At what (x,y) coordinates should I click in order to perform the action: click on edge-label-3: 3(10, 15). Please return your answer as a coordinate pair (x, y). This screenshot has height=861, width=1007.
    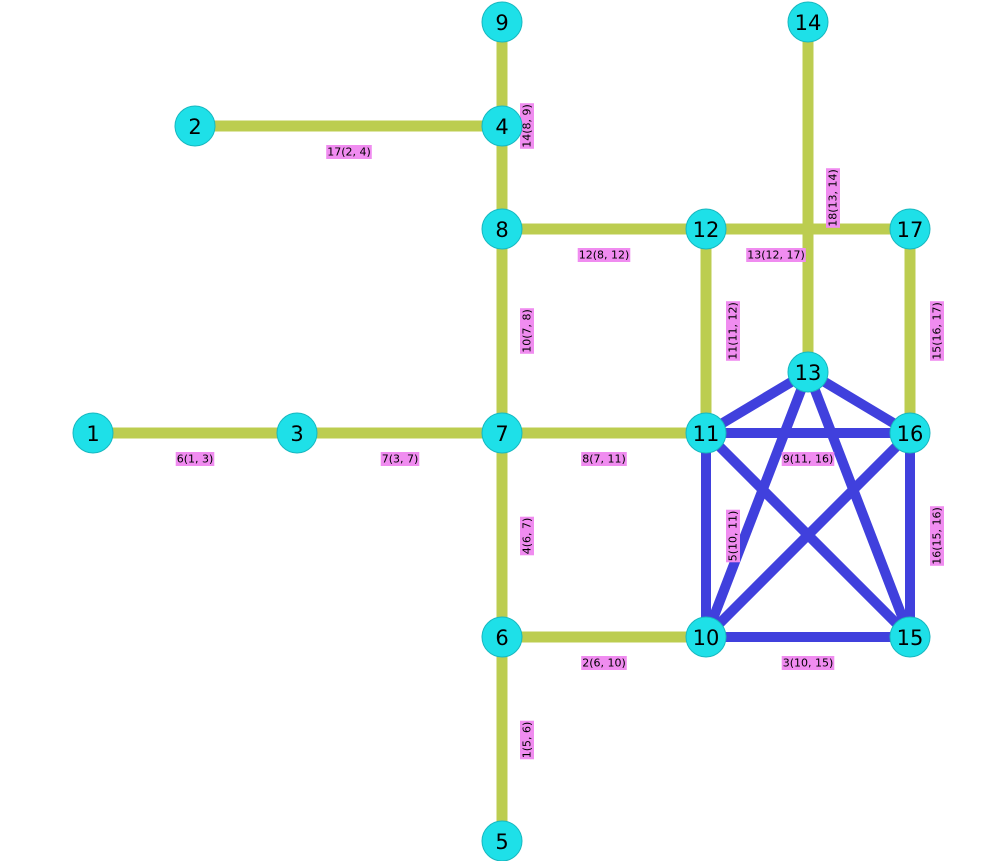
    Looking at the image, I should click on (808, 663).